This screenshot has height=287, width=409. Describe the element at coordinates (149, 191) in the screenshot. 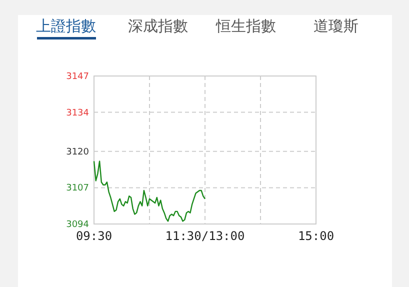

I see `line-series` at that location.